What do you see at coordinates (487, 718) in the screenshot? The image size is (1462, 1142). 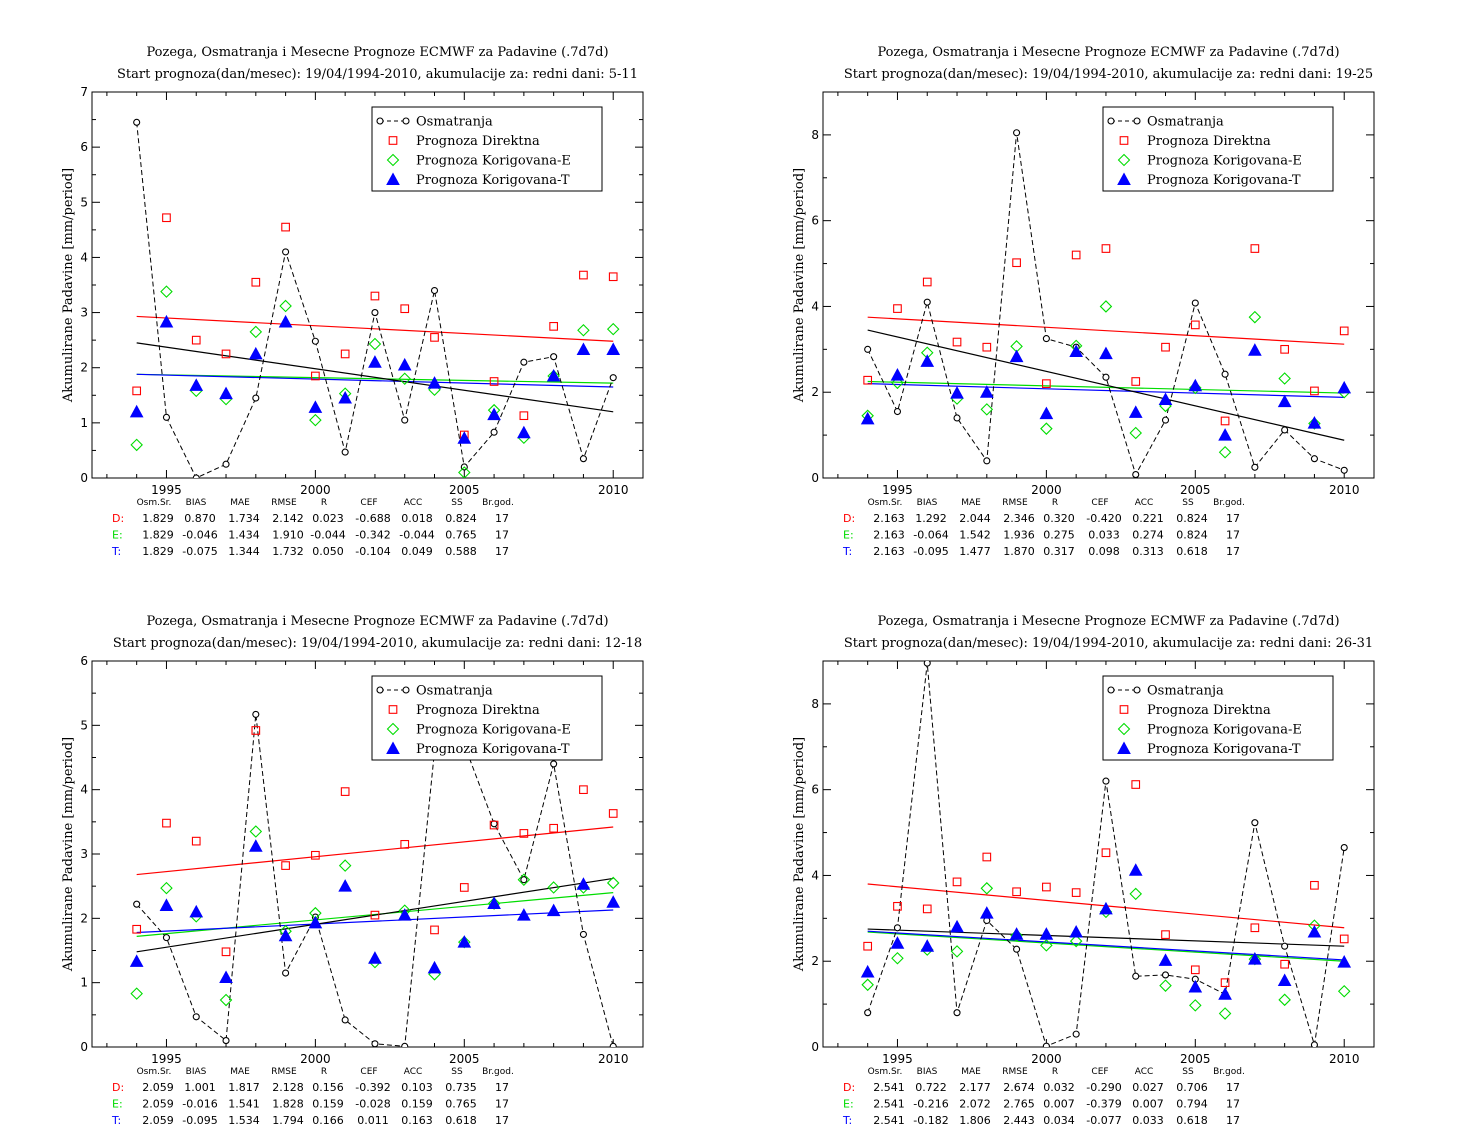 I see `legend-box` at bounding box center [487, 718].